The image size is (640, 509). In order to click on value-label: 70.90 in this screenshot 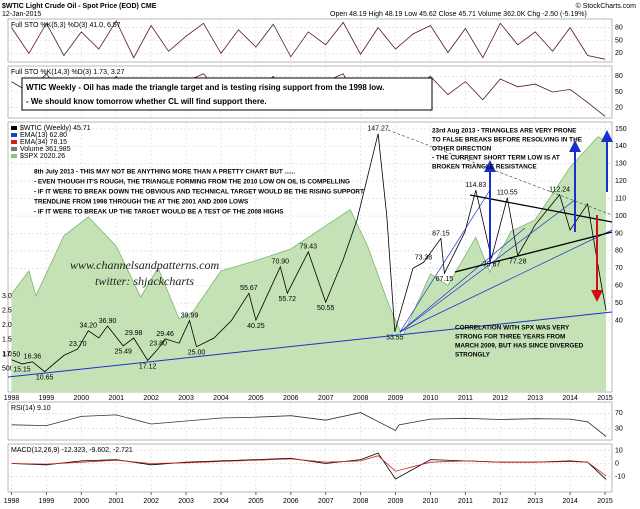, I will do `click(281, 262)`.